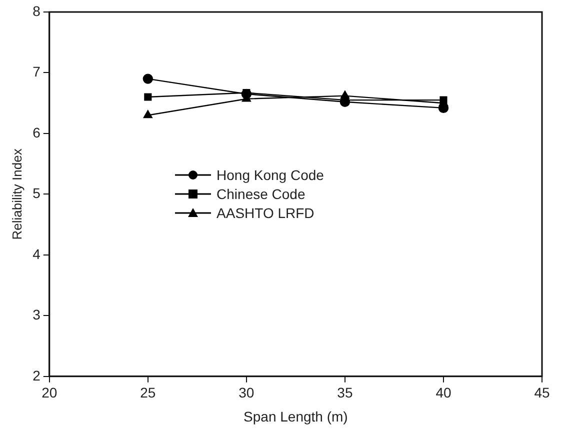 The width and height of the screenshot is (564, 434). Describe the element at coordinates (246, 392) in the screenshot. I see `x-tick-label: 30` at that location.